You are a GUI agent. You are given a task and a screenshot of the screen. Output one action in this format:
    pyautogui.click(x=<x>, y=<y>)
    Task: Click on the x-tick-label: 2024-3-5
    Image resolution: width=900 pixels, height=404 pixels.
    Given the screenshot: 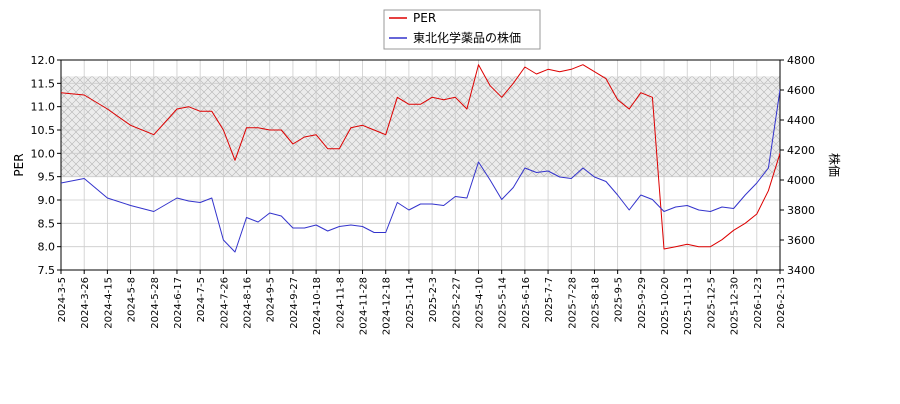 What is the action you would take?
    pyautogui.click(x=62, y=299)
    